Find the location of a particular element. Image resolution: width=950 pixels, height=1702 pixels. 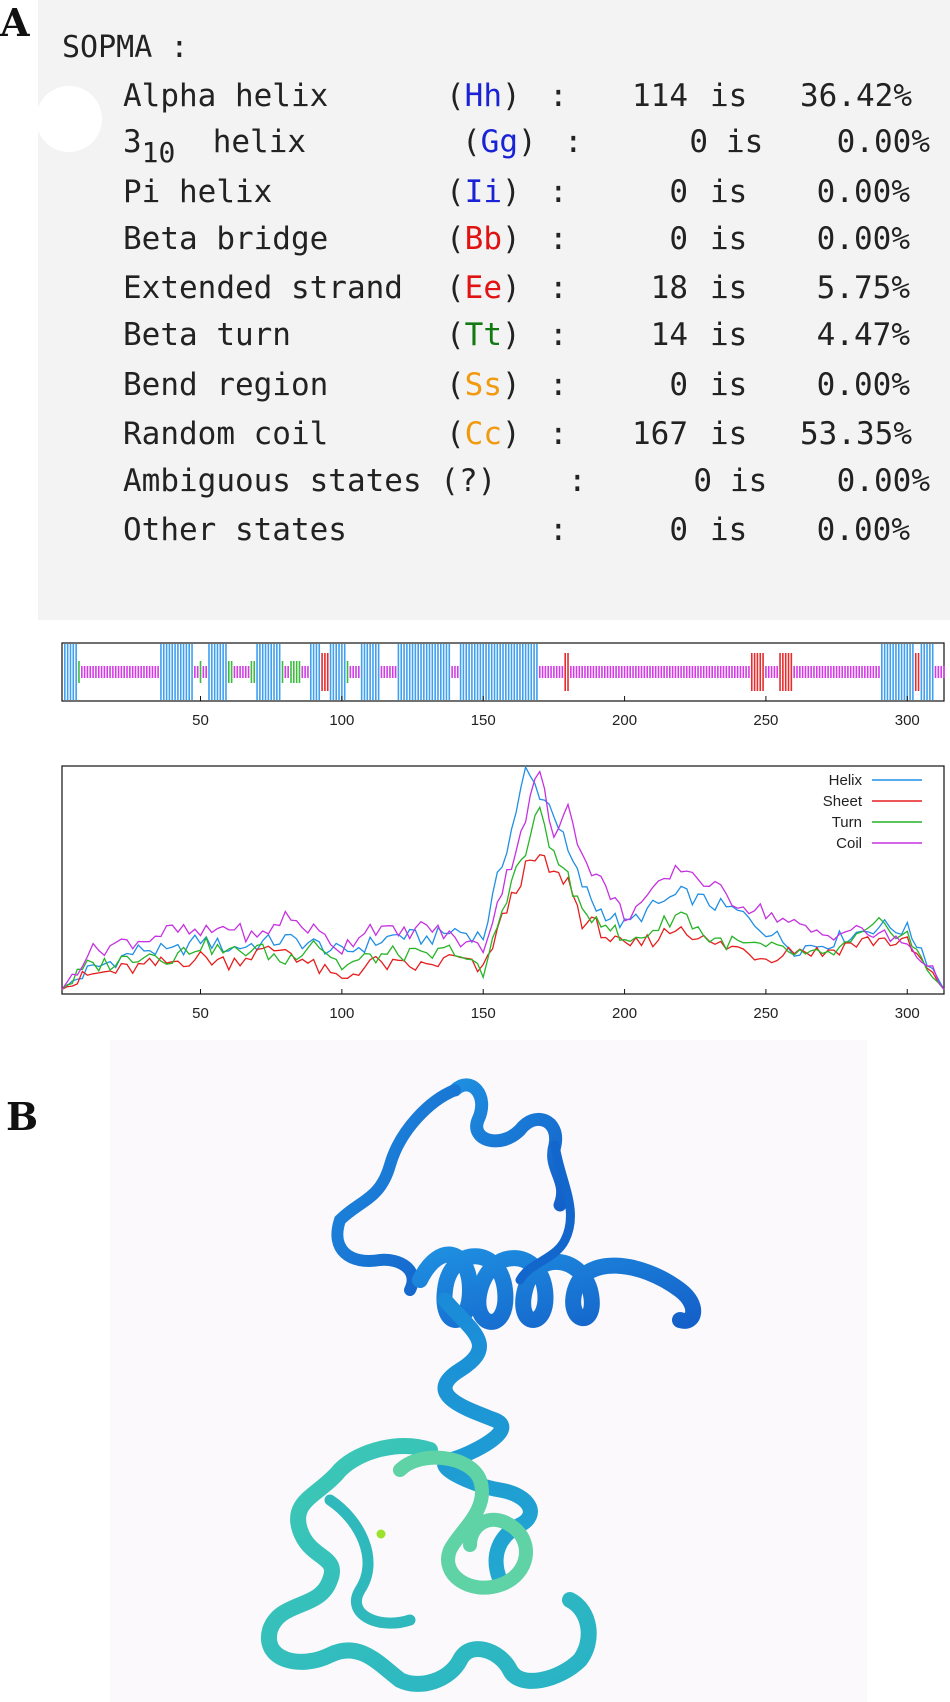

panel-label-b: B is located at coordinates (22, 1116).